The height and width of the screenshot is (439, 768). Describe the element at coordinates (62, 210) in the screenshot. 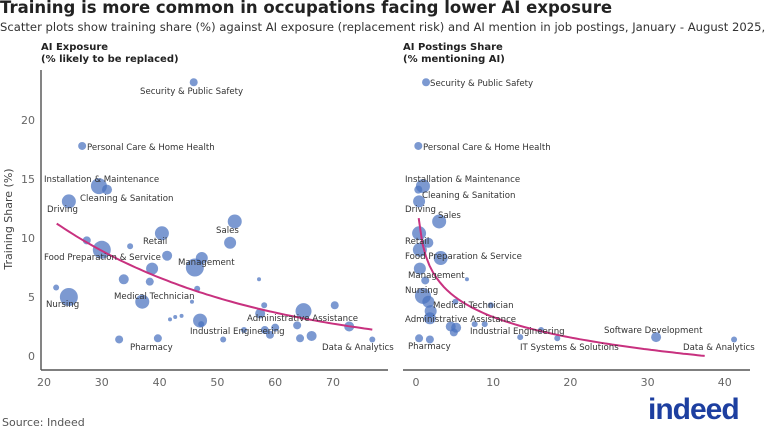

I see `point-label: Driving` at that location.